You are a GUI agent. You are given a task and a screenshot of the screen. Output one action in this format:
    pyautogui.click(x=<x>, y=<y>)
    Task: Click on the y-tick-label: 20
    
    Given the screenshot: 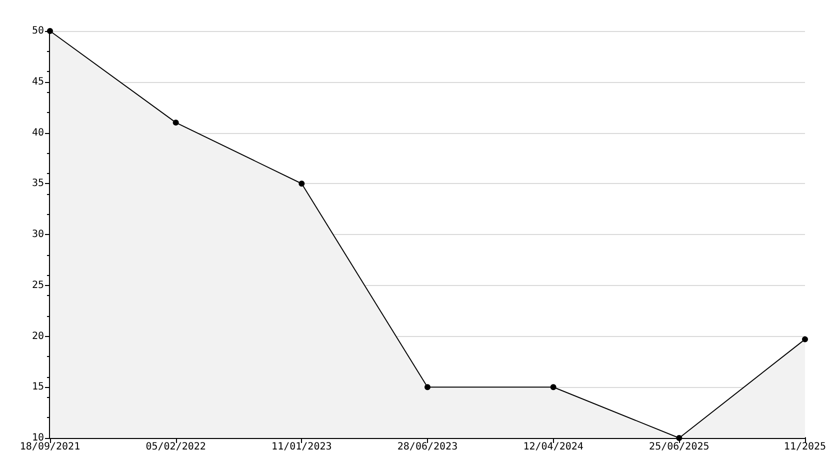 What is the action you would take?
    pyautogui.click(x=38, y=336)
    